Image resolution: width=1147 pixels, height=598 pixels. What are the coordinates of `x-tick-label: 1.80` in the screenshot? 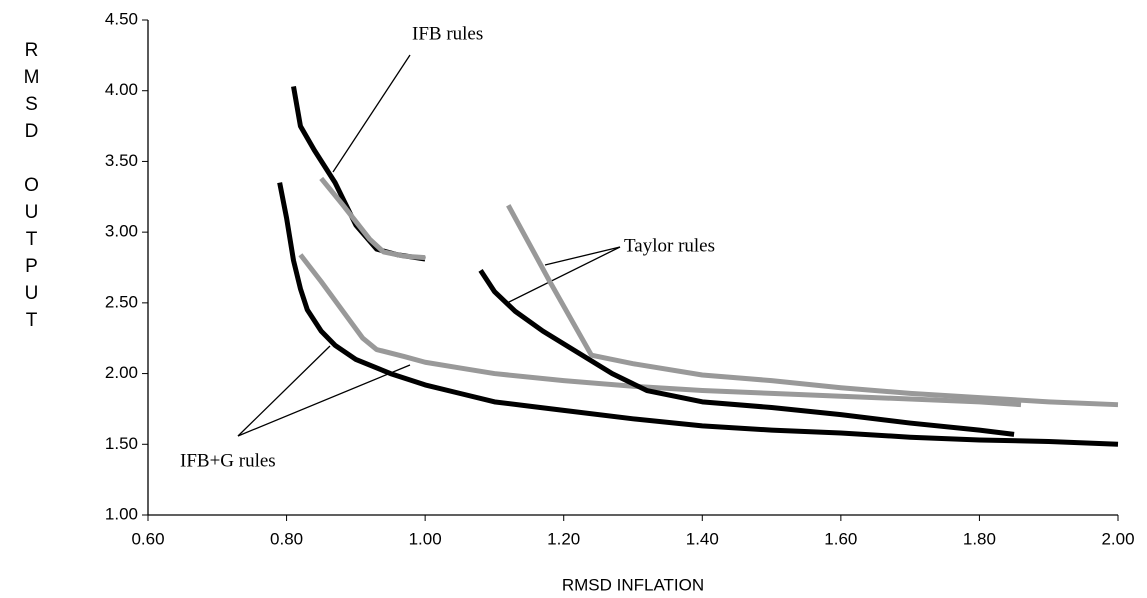 It's located at (979, 538).